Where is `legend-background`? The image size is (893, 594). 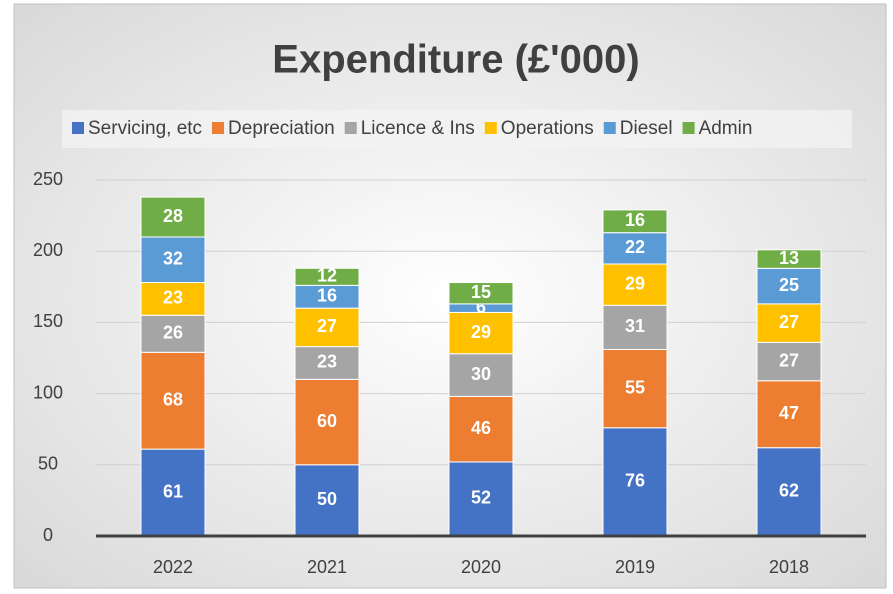 legend-background is located at coordinates (457, 129).